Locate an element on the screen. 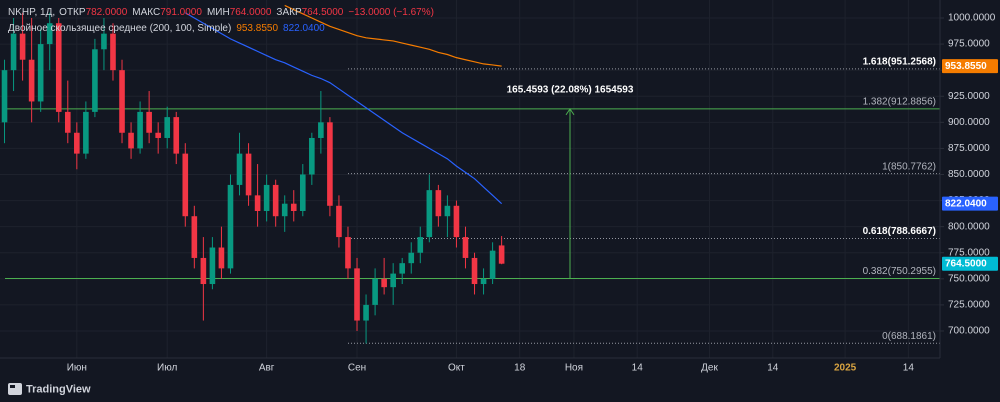 This screenshot has height=402, width=1000. y-tick-label: 875.0000 is located at coordinates (969, 148).